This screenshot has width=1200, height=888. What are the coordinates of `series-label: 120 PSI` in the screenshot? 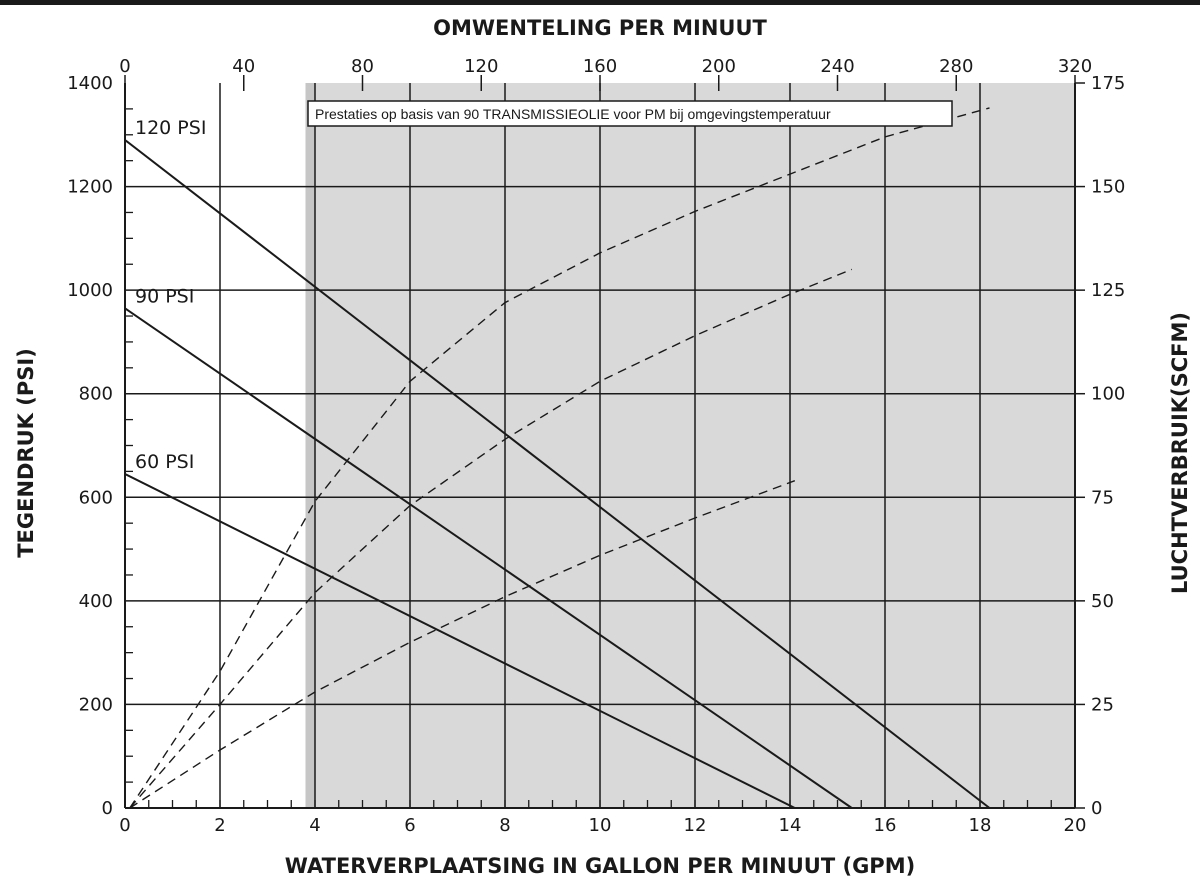 It's located at (170, 128).